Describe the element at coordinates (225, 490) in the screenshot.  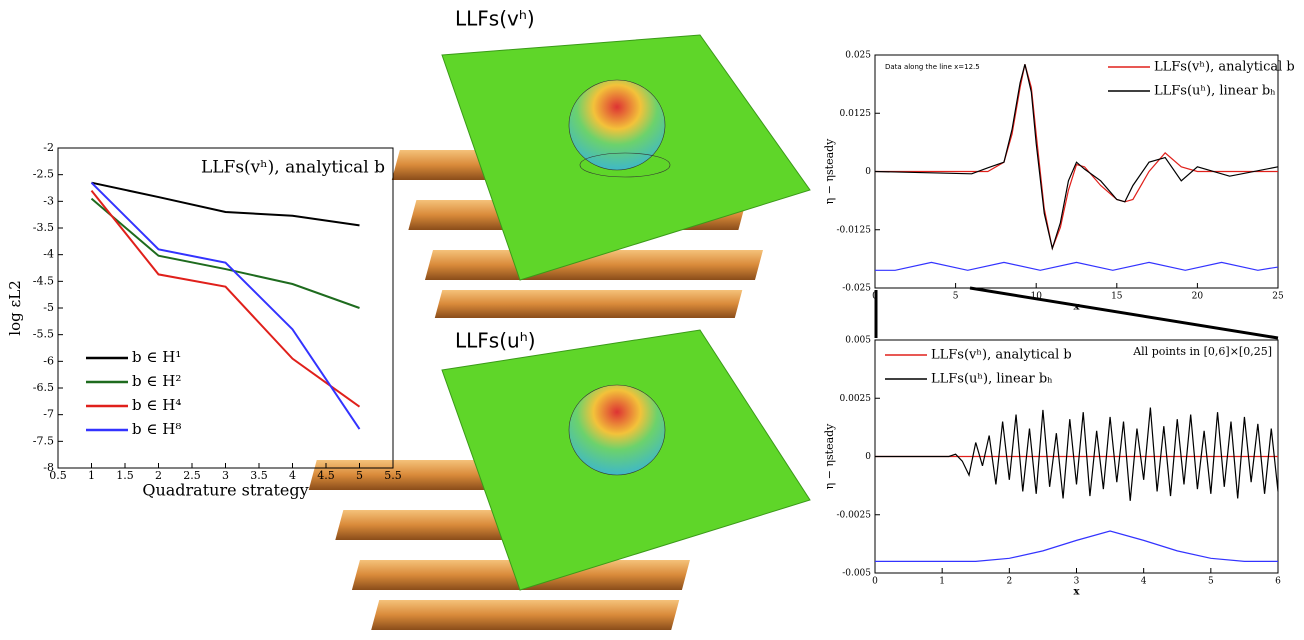
I see `x-axis-label: Quadrature strategy` at that location.